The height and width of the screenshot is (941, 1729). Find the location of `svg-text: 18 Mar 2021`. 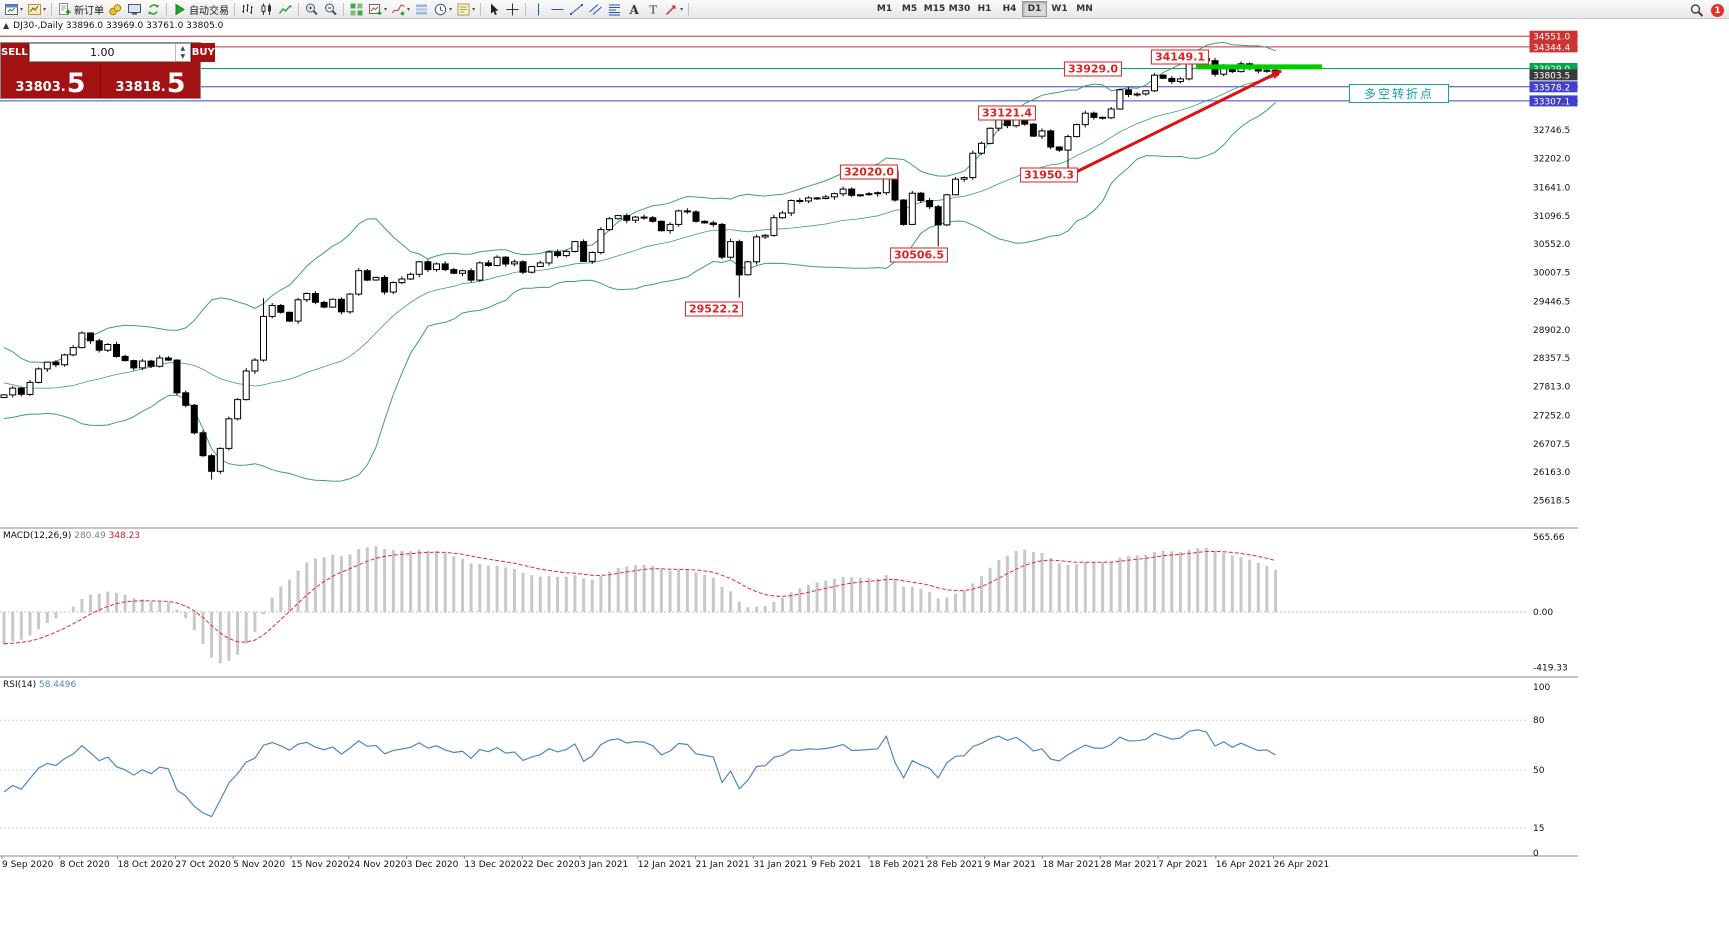

svg-text: 18 Mar 2021 is located at coordinates (1070, 865).